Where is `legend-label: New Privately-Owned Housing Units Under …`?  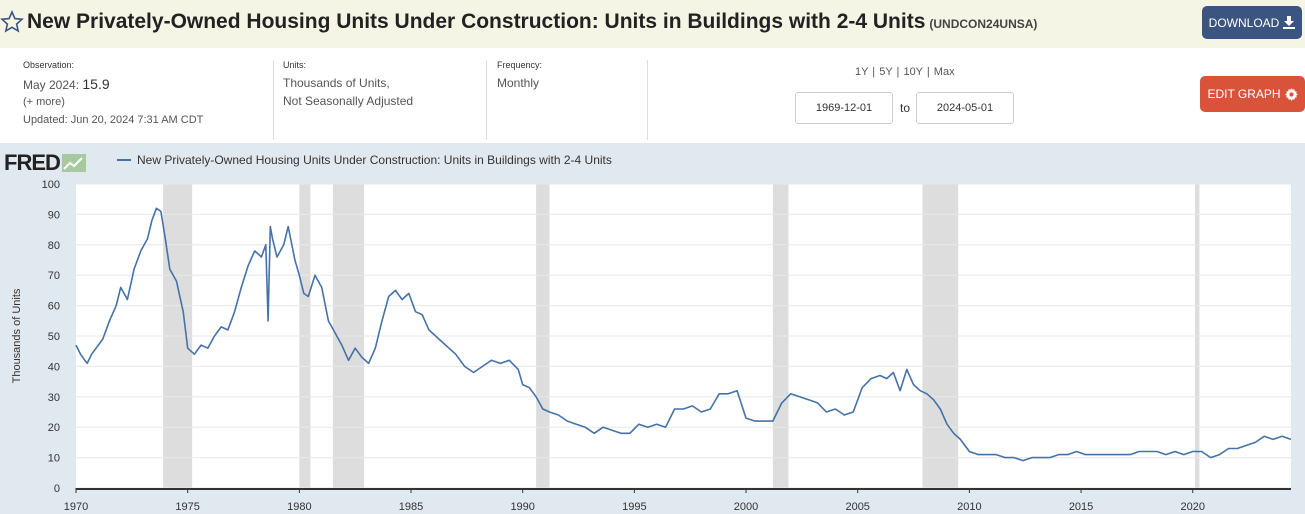
legend-label: New Privately-Owned Housing Units Under … is located at coordinates (374, 160).